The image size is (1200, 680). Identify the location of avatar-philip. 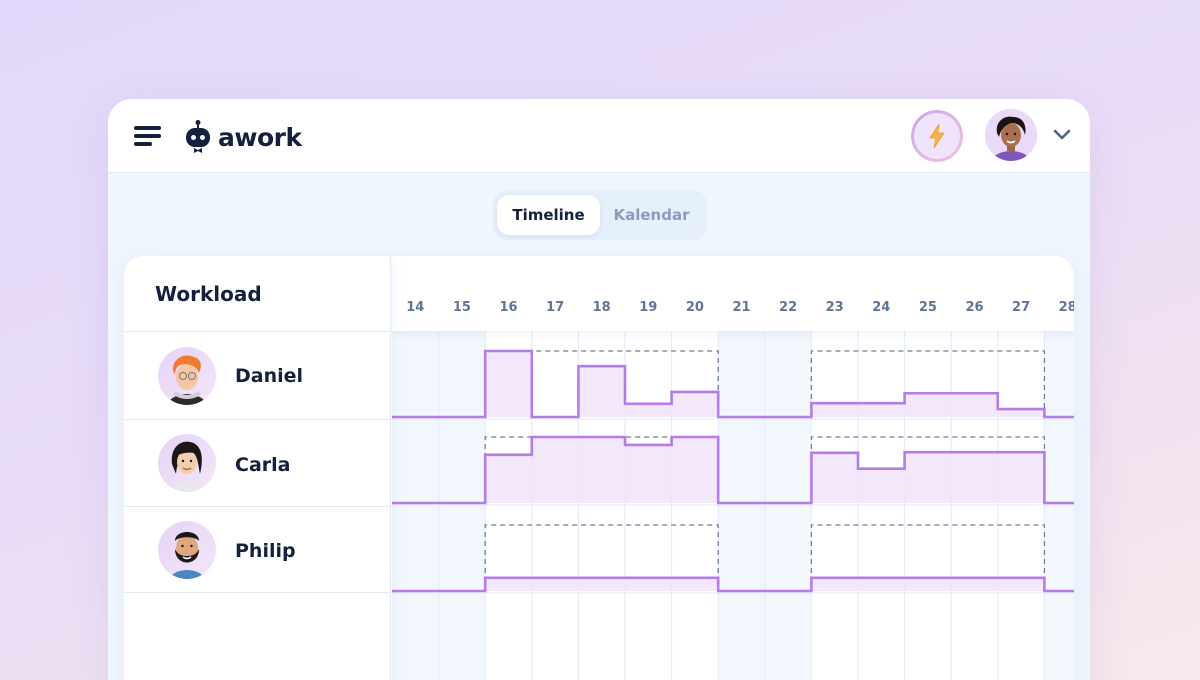
(187, 550).